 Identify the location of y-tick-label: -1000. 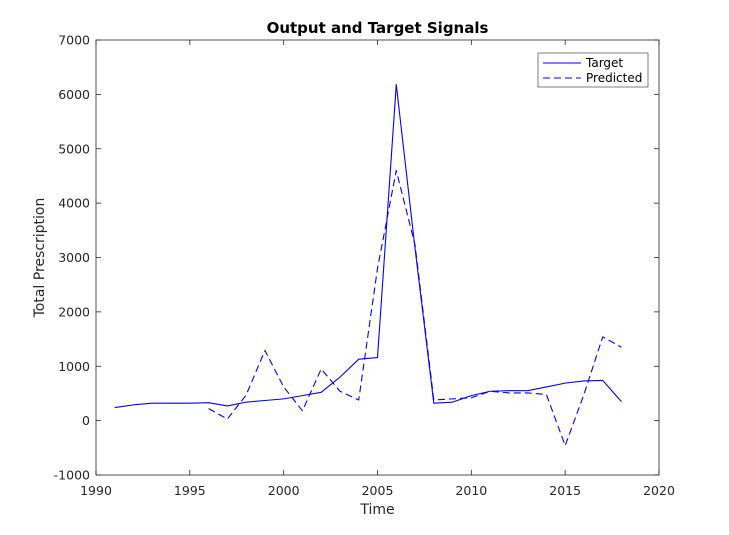
(72, 475).